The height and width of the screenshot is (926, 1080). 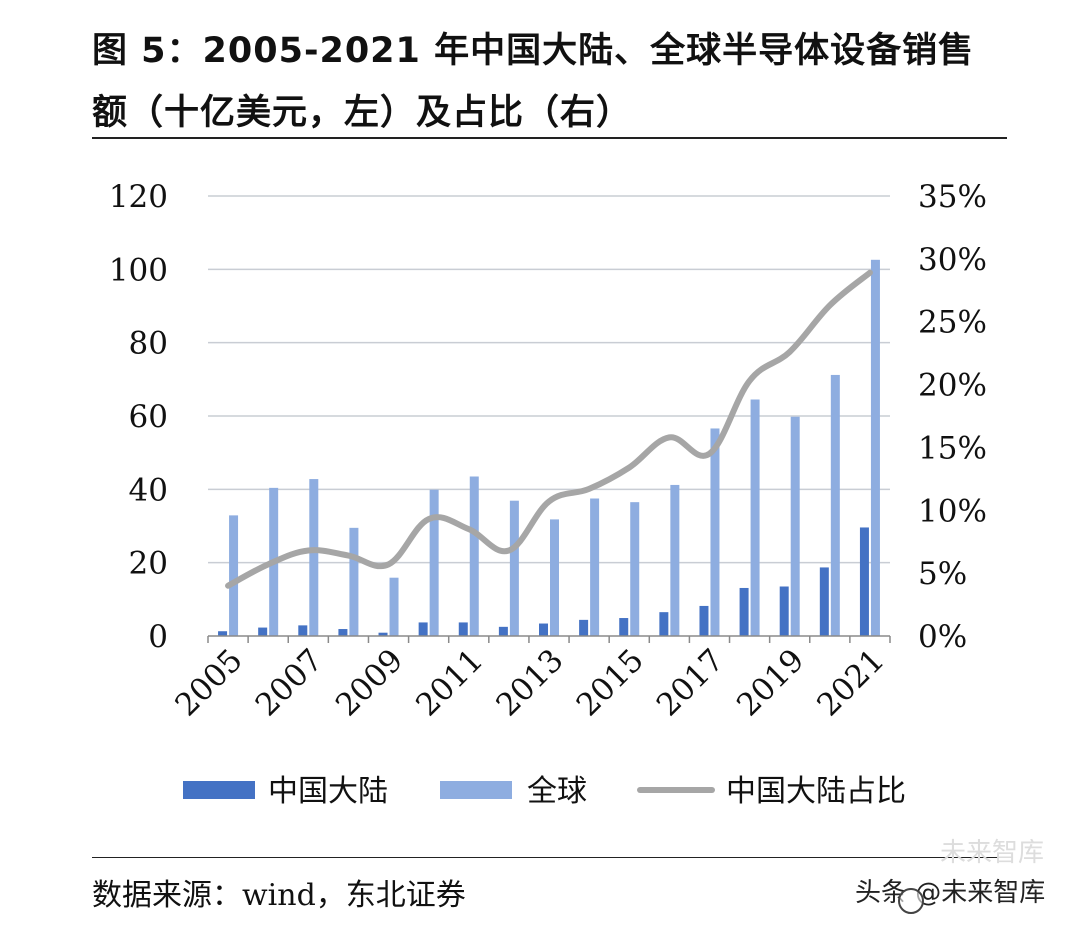 What do you see at coordinates (434, 562) in the screenshot?
I see `bar-global-2010` at bounding box center [434, 562].